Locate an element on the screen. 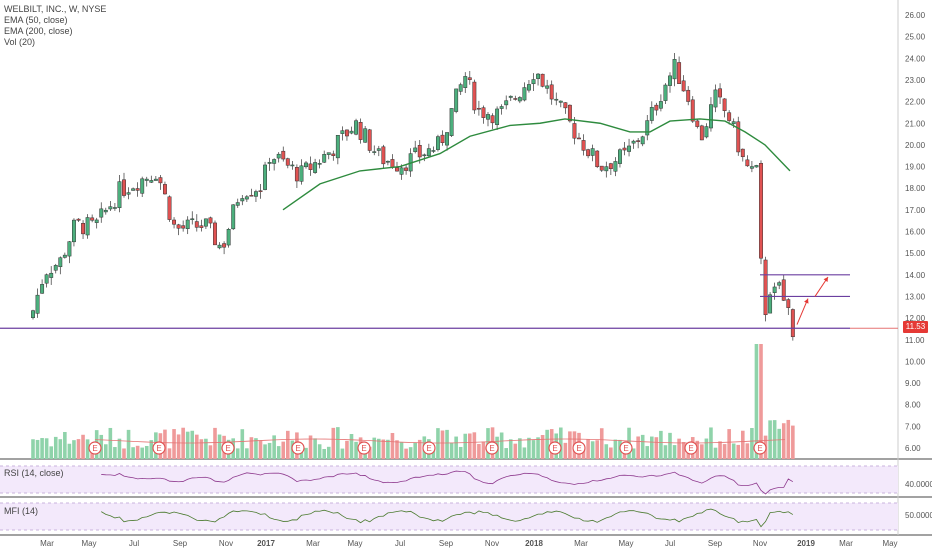 The image size is (932, 550). drawings is located at coordinates (449, 301).